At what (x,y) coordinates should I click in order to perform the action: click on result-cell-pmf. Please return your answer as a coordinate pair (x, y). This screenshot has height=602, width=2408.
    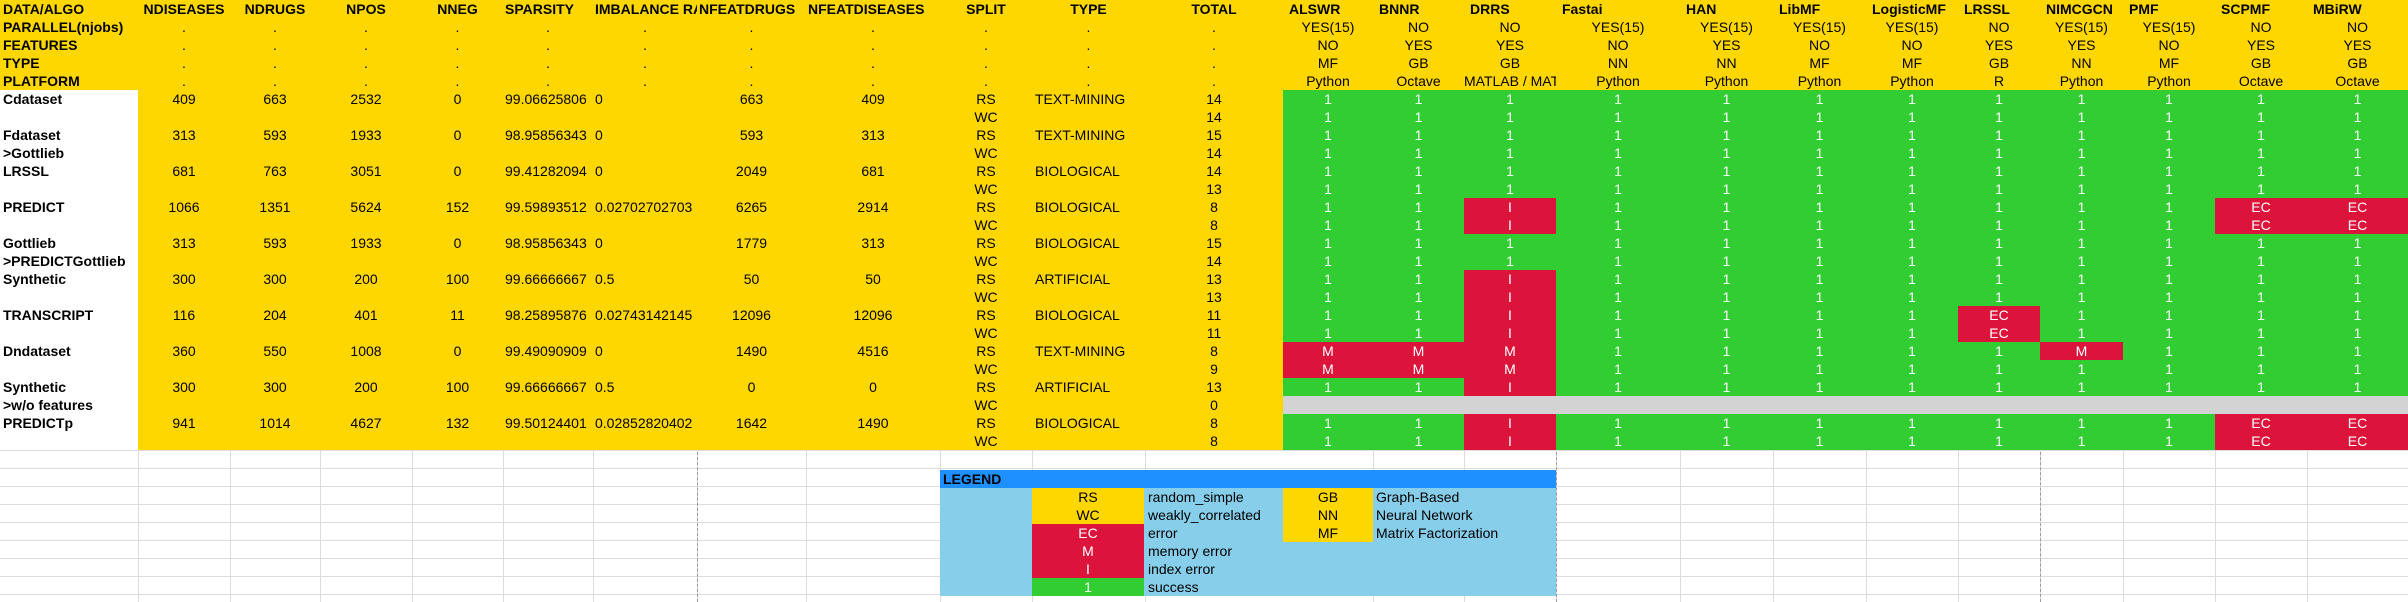
    Looking at the image, I should click on (2169, 405).